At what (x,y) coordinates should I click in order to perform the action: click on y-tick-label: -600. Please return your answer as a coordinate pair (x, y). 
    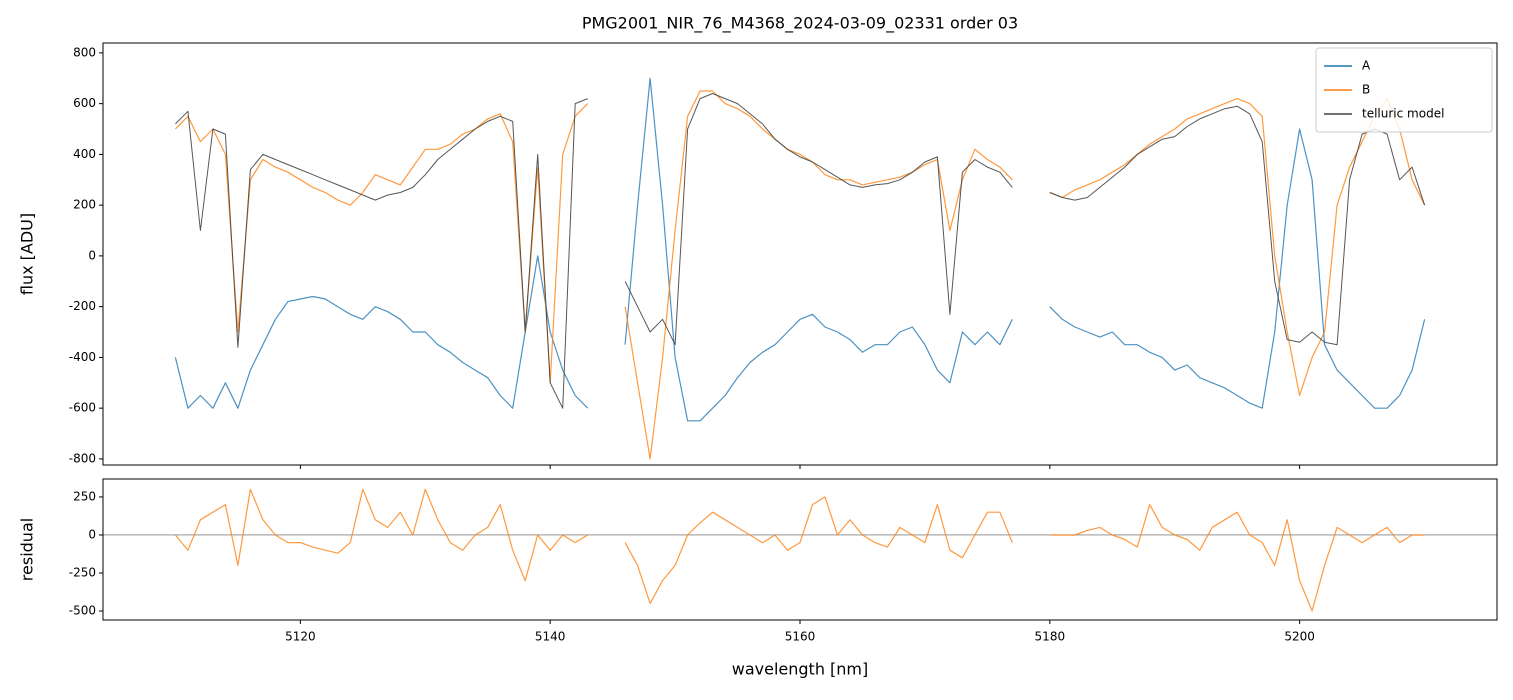
    Looking at the image, I should click on (82, 408).